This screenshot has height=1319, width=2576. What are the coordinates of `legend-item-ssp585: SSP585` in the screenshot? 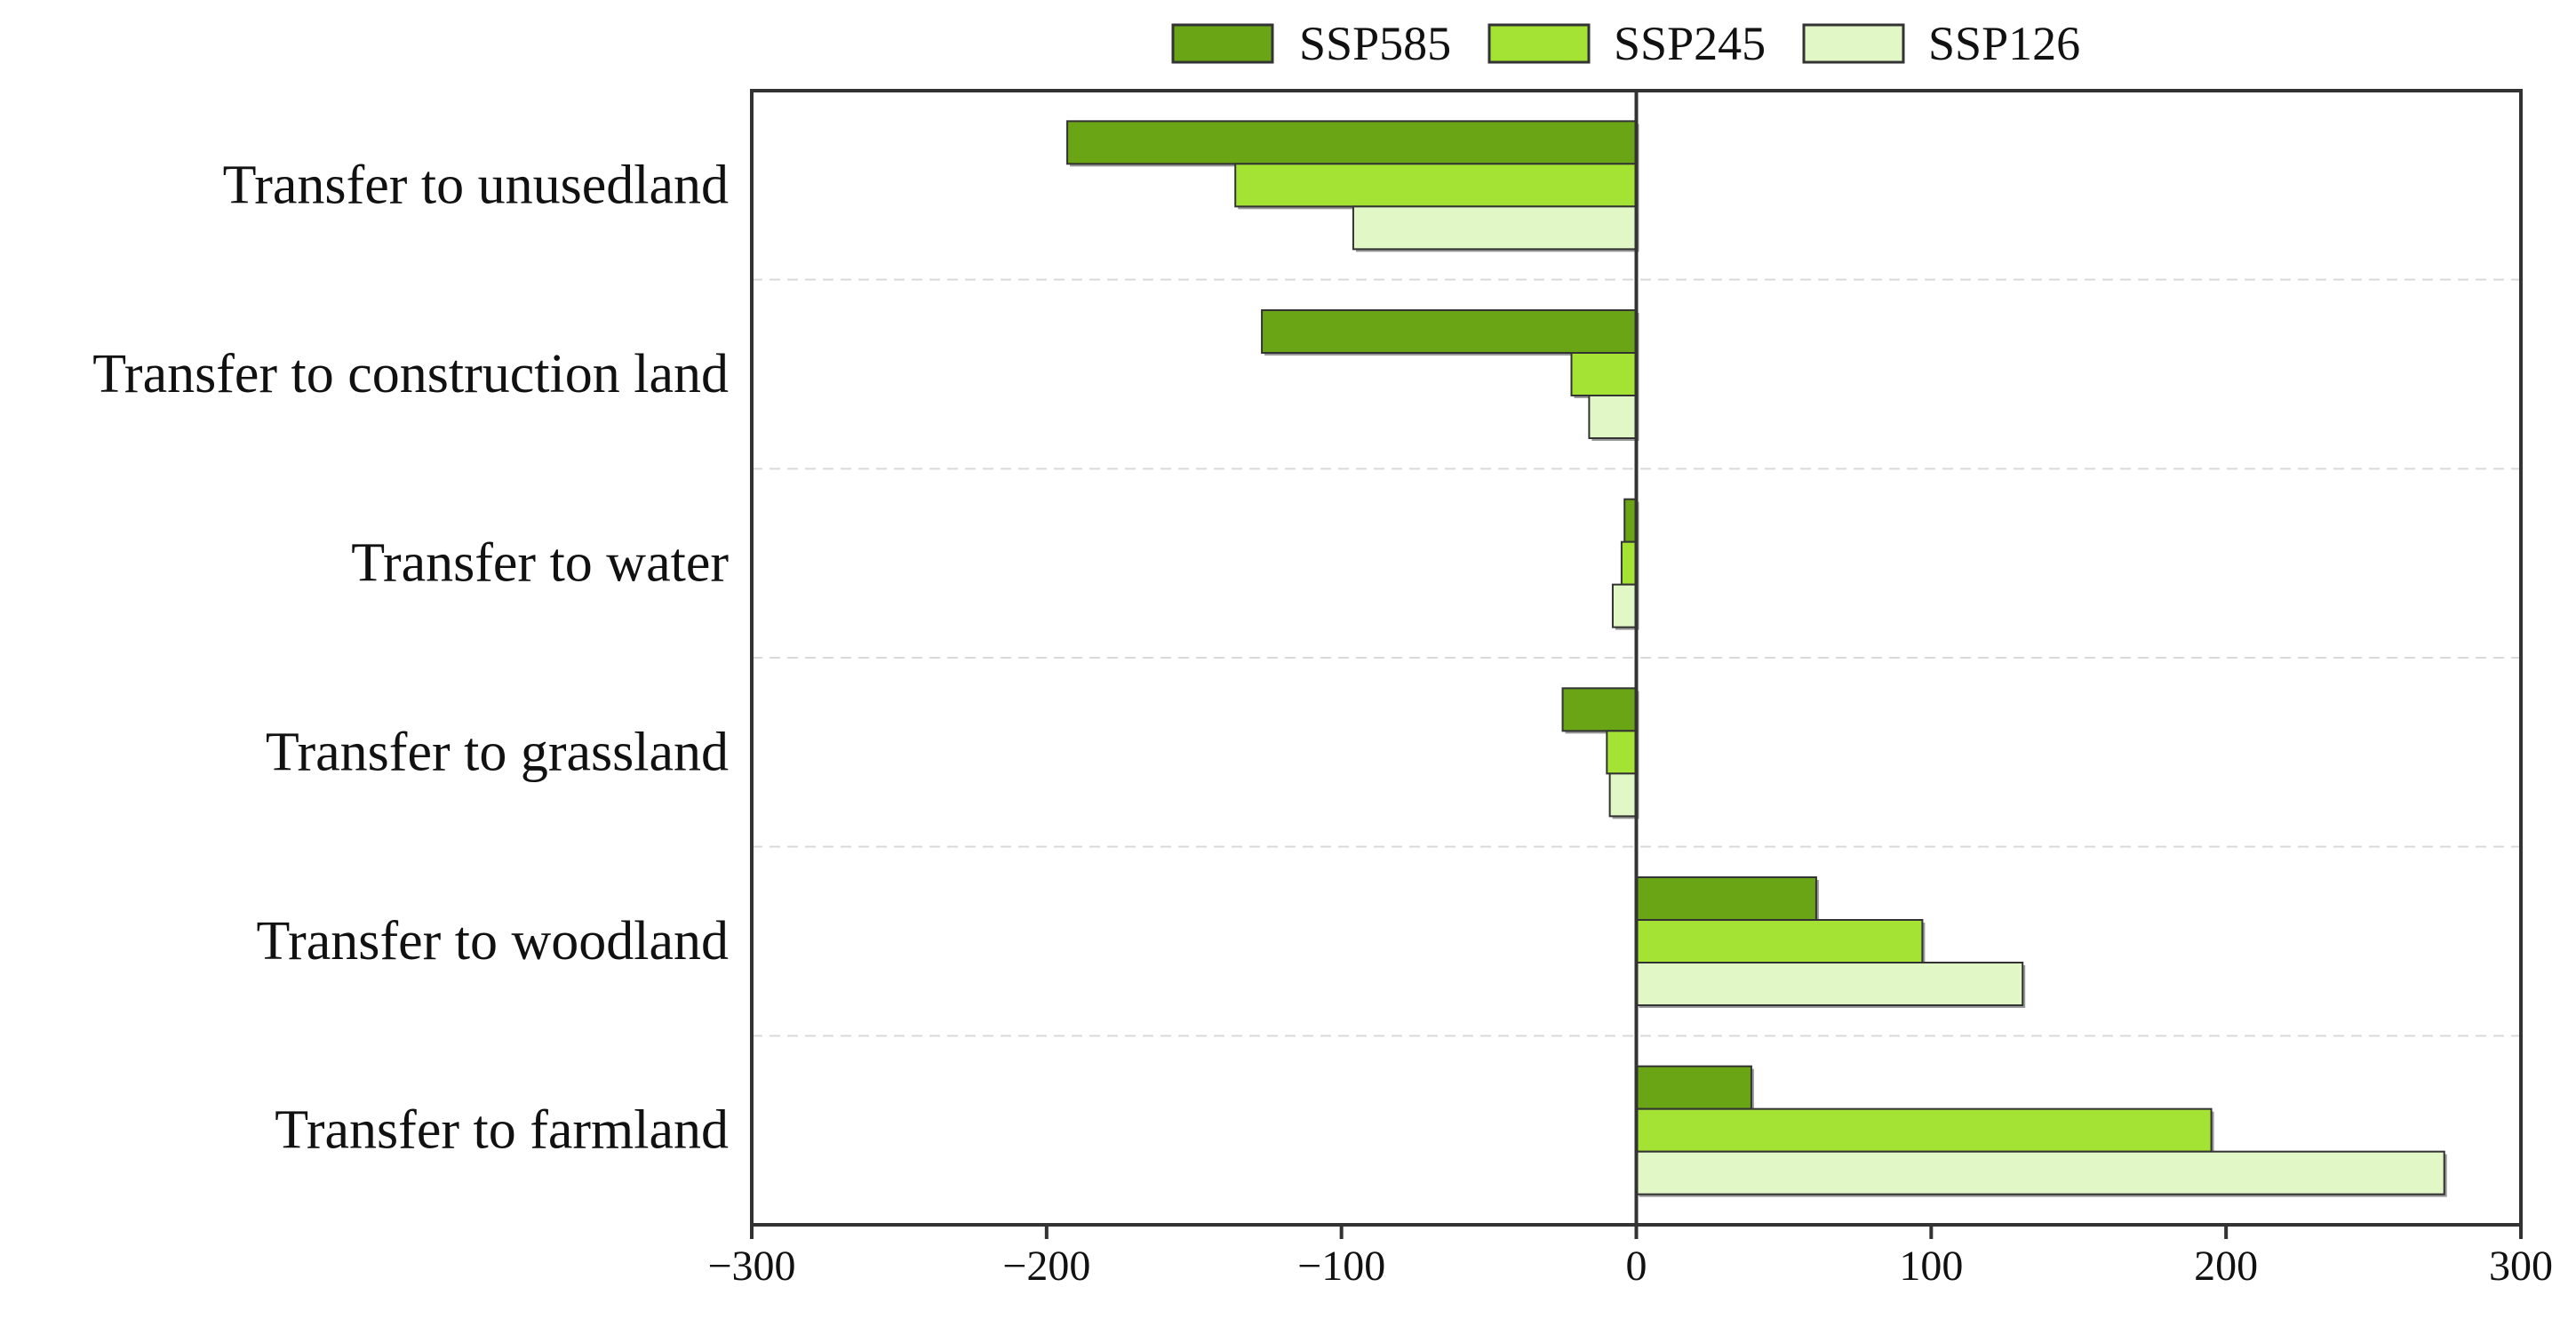 It's located at (1311, 43).